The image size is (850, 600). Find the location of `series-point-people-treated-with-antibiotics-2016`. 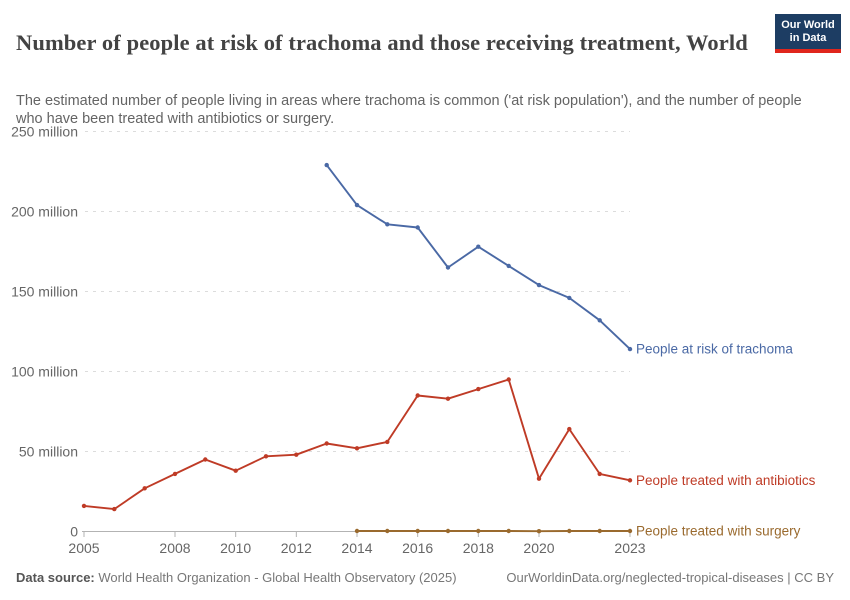

series-point-people-treated-with-antibiotics-2016 is located at coordinates (417, 395).